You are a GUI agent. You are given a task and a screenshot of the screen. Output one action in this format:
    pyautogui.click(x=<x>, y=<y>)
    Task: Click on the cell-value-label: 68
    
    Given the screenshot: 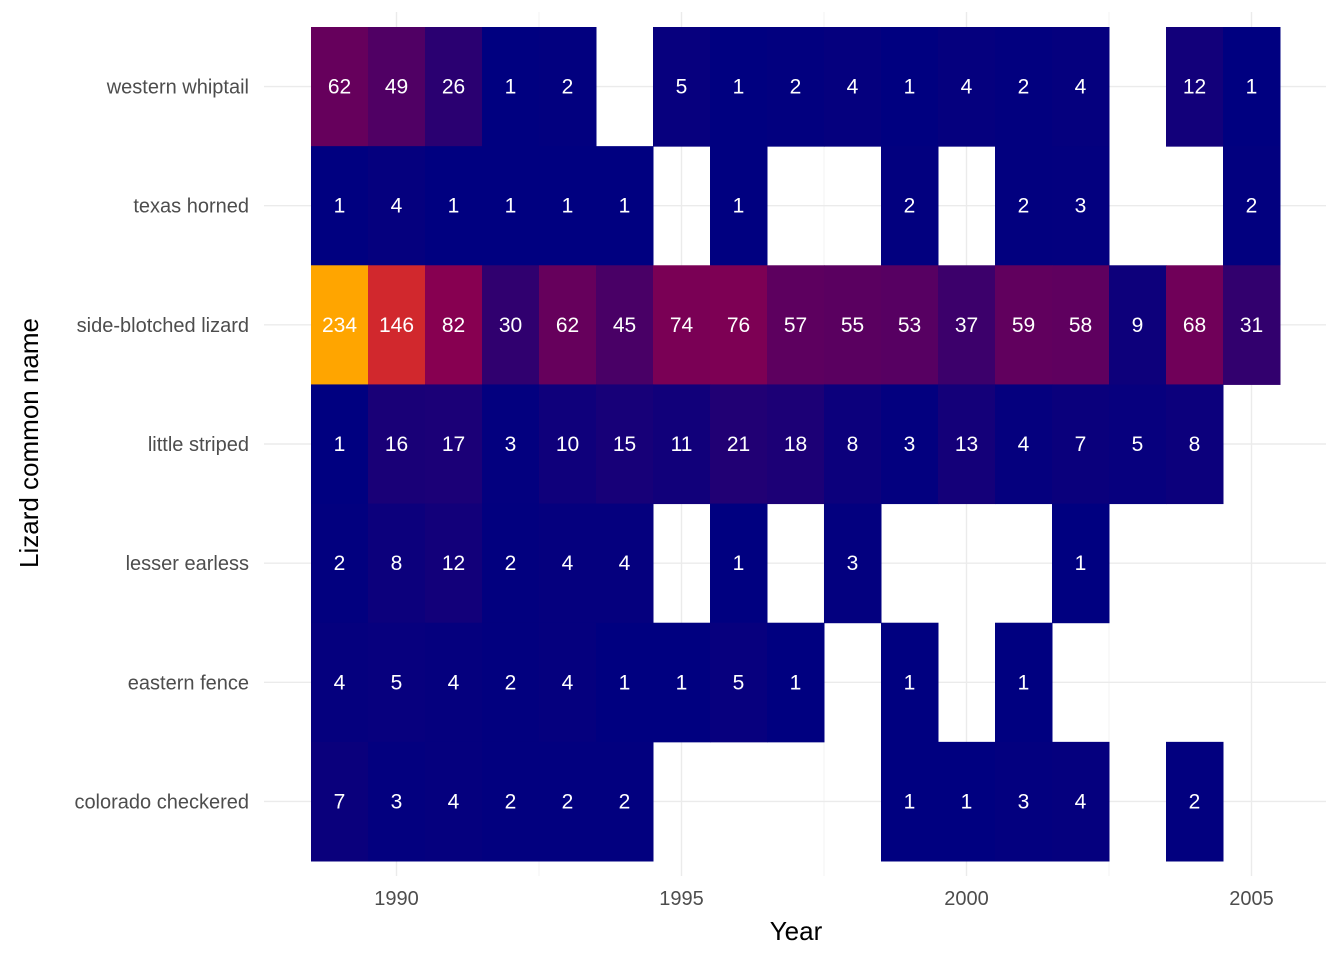 What is the action you would take?
    pyautogui.click(x=1194, y=325)
    